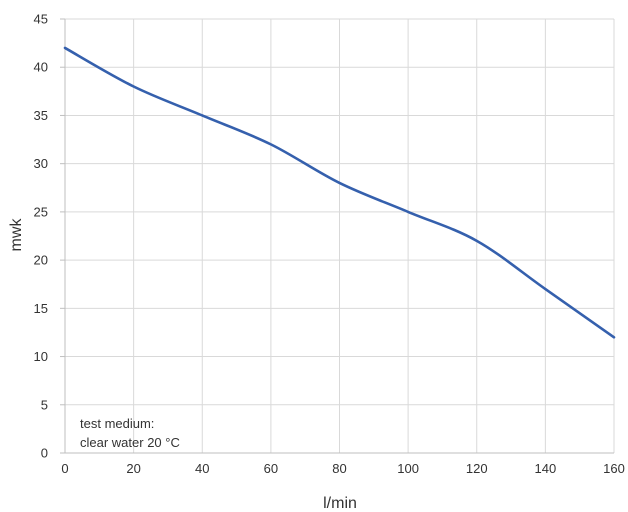  What do you see at coordinates (41, 356) in the screenshot?
I see `y-tick-label: 10` at bounding box center [41, 356].